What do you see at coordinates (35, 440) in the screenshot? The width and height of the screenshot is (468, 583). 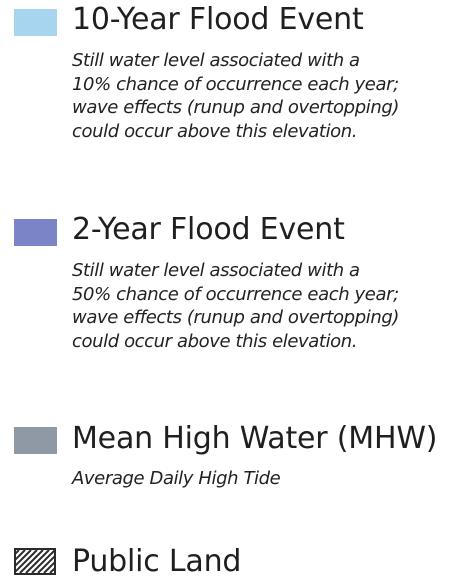 I see `color-swatch-mean-high-water` at bounding box center [35, 440].